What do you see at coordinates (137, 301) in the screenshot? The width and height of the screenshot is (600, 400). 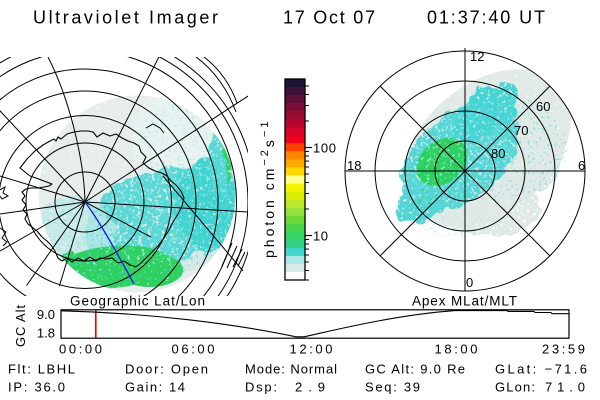 I see `svg-text: Geographic Lat/Lon` at bounding box center [137, 301].